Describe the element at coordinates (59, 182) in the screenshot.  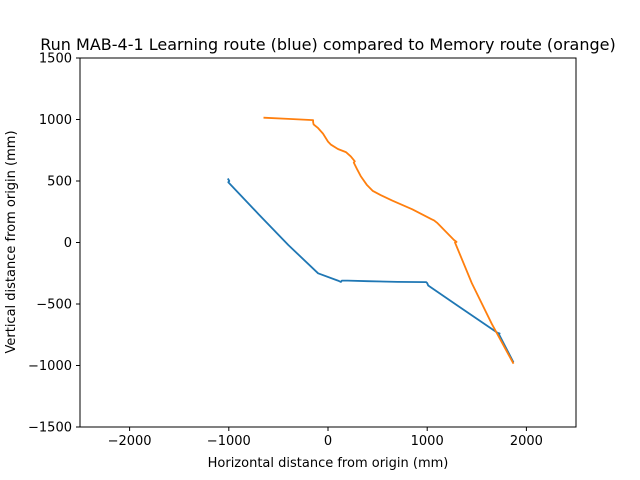
I see `y-tick-label: 500` at that location.